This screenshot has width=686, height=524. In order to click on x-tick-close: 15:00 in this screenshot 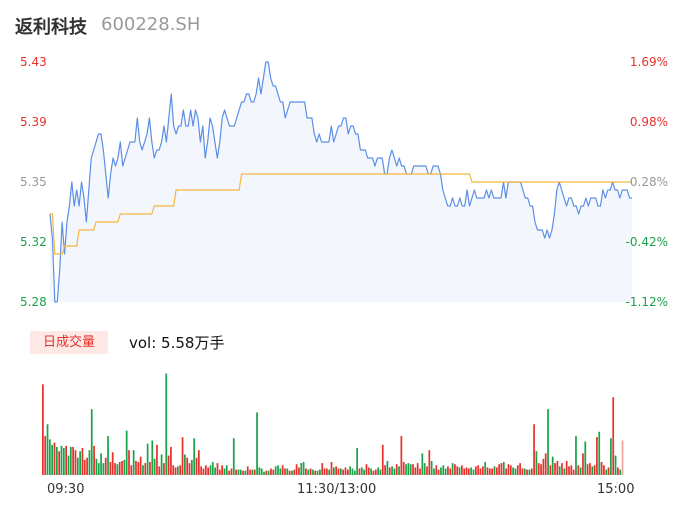, I will do `click(616, 489)`.